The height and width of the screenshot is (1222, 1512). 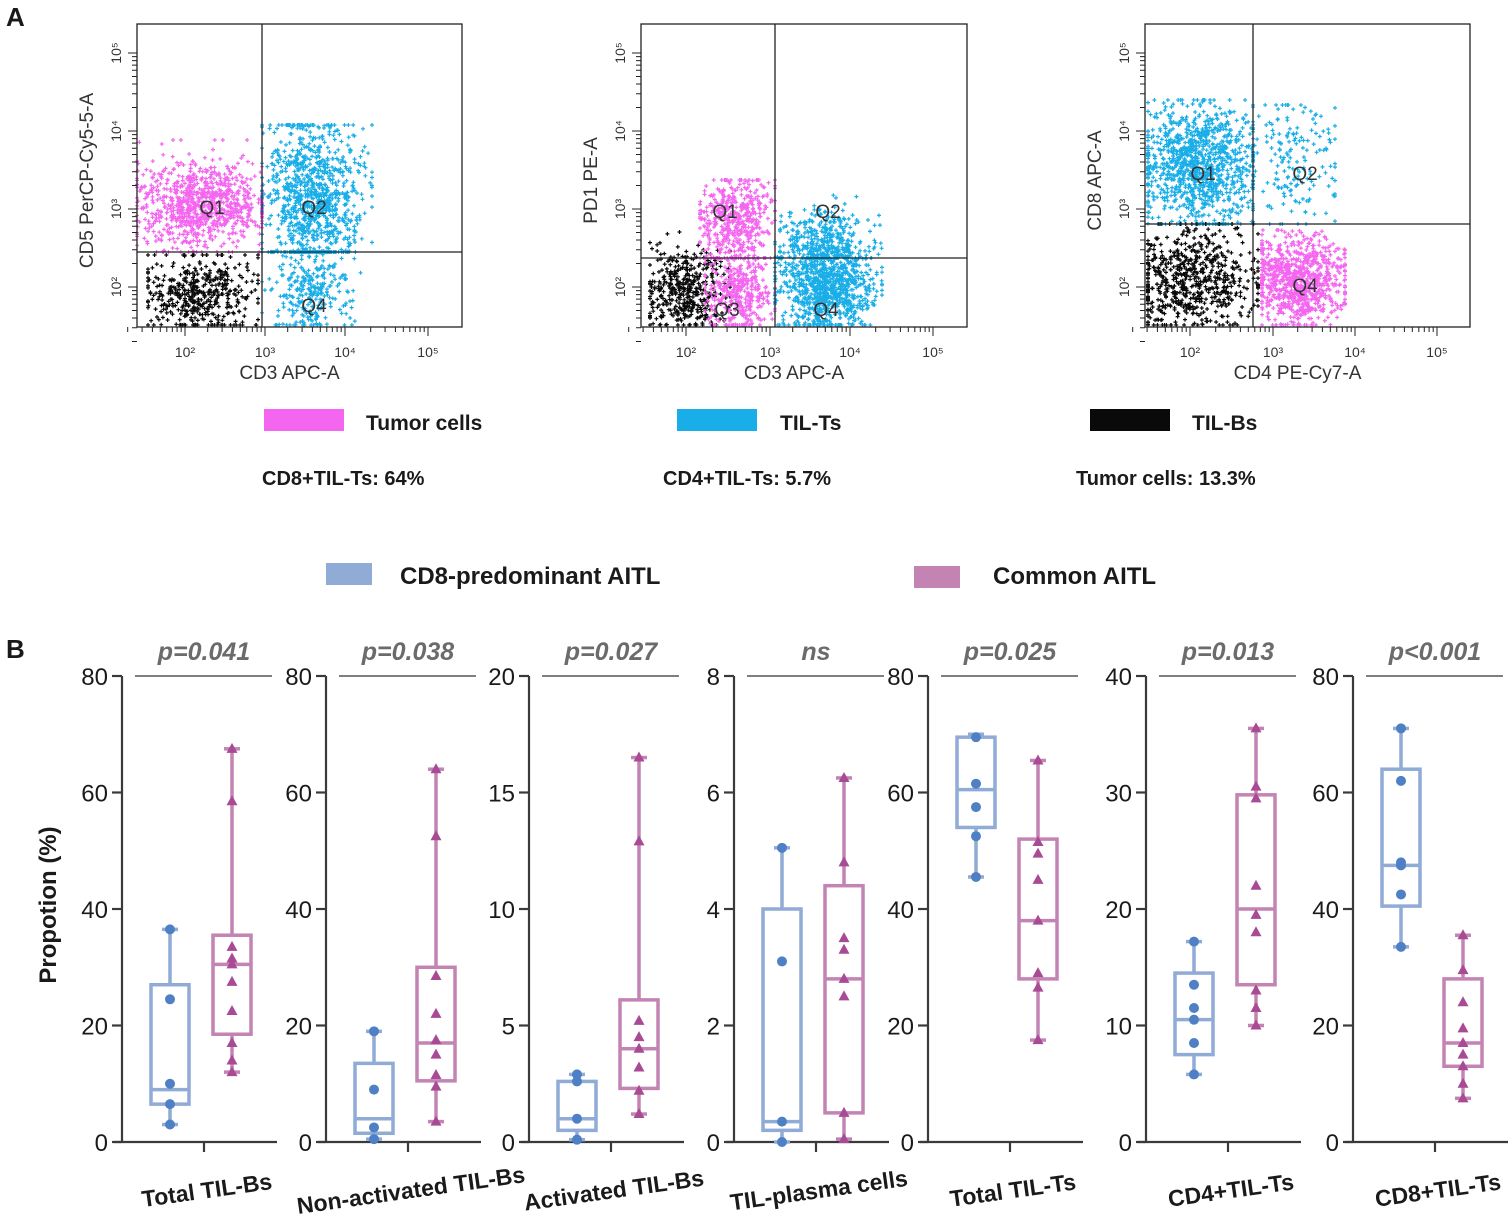 I want to click on legend-swatch-tilts, so click(x=717, y=420).